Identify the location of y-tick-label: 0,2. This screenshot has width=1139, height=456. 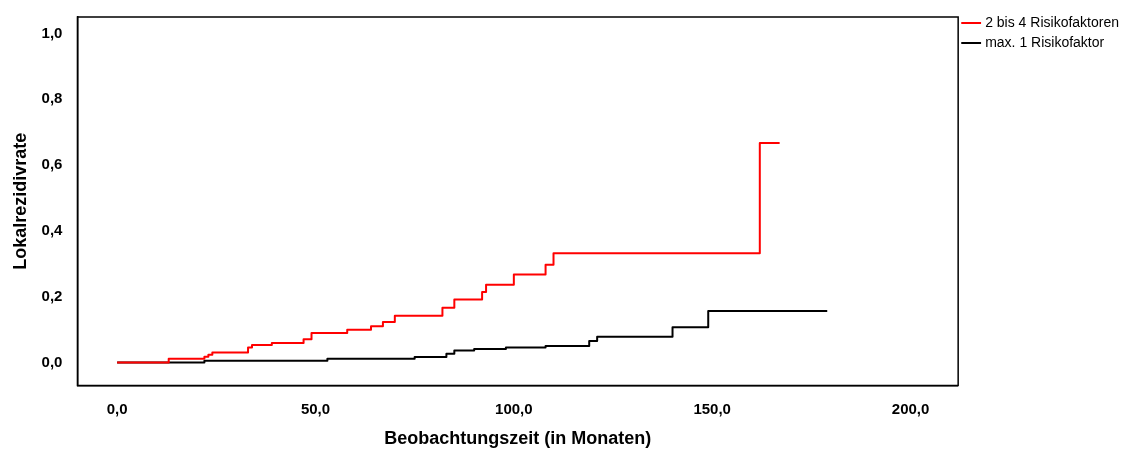
(52, 295).